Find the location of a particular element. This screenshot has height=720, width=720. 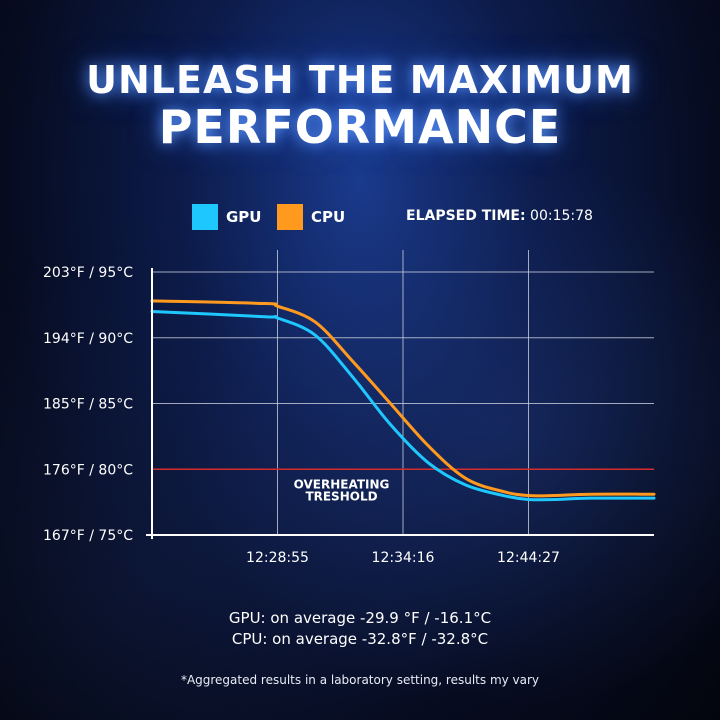

threshold-label-line-2: TRESHOLD is located at coordinates (341, 496).